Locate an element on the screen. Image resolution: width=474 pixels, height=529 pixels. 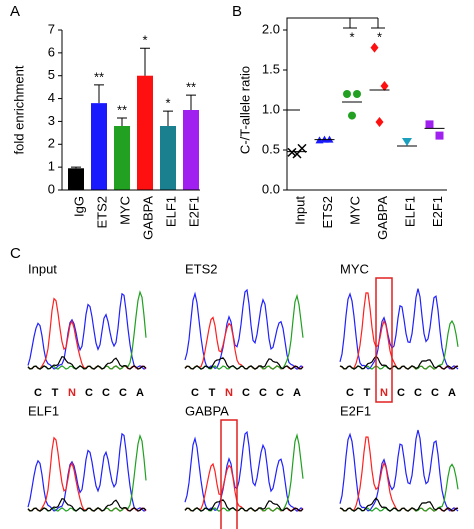
x-tick-label: IgG is located at coordinates (78, 206).